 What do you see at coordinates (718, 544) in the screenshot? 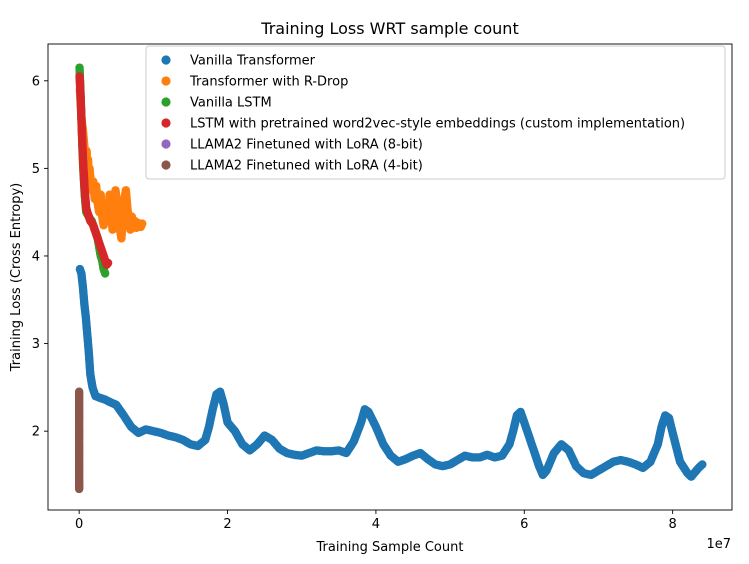
I see `x-axis-offset-label: 1e7` at bounding box center [718, 544].